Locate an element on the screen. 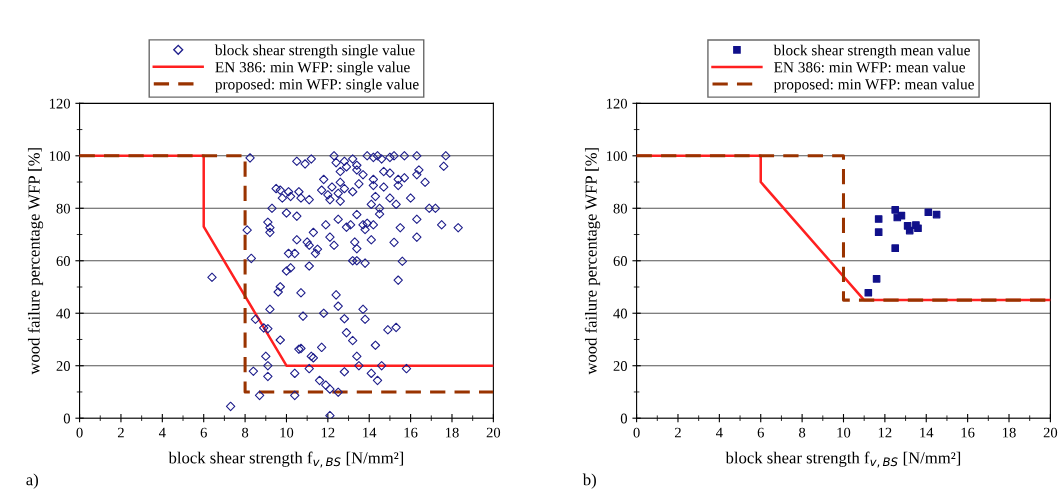 This screenshot has height=492, width=1061. legend-label: EN 386: min WFP: mean value is located at coordinates (870, 67).